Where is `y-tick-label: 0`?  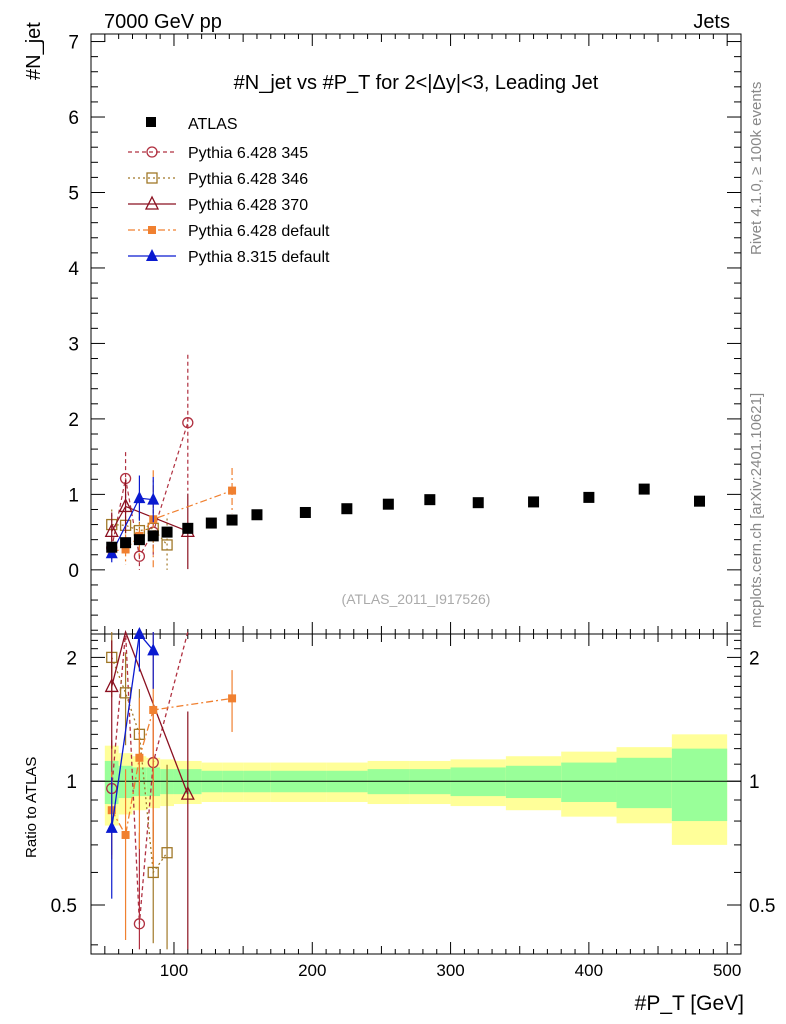 y-tick-label: 0 is located at coordinates (73, 571).